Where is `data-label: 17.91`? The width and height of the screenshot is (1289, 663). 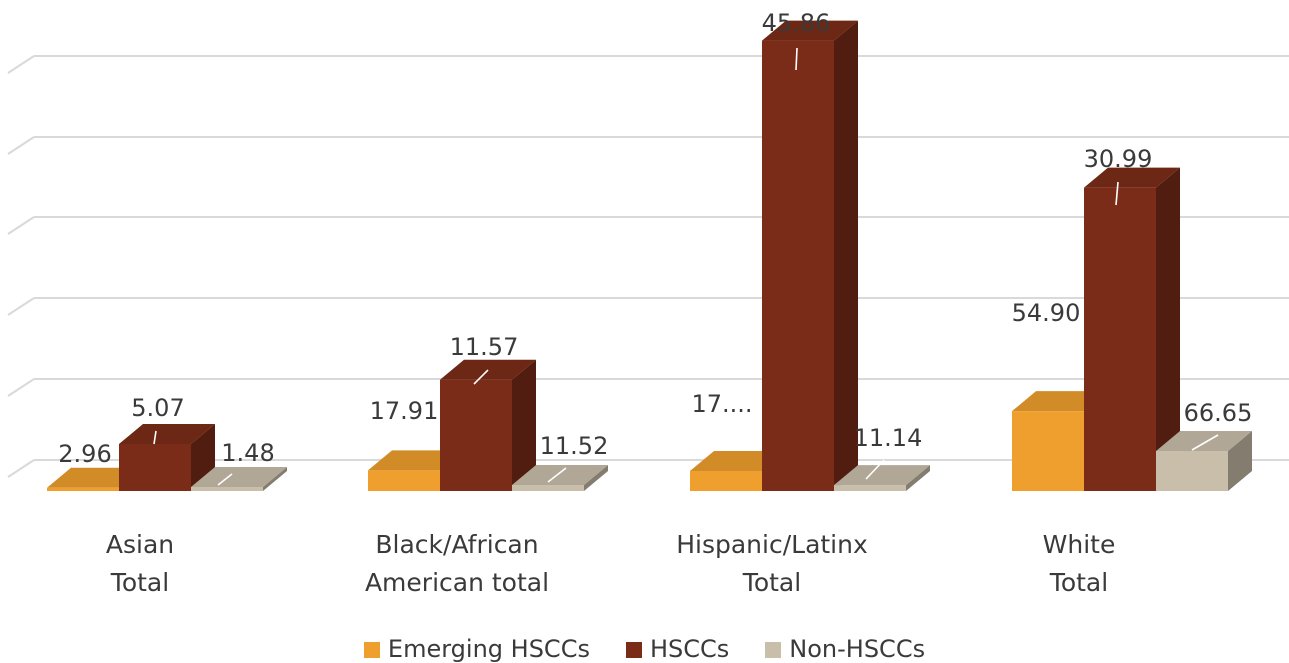
data-label: 17.91 is located at coordinates (404, 411).